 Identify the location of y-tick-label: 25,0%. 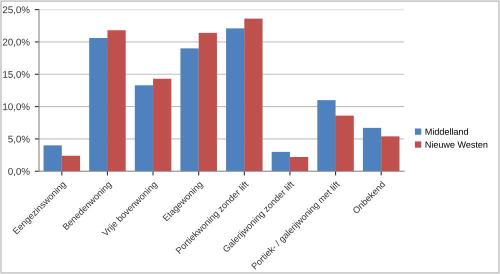
(16, 10).